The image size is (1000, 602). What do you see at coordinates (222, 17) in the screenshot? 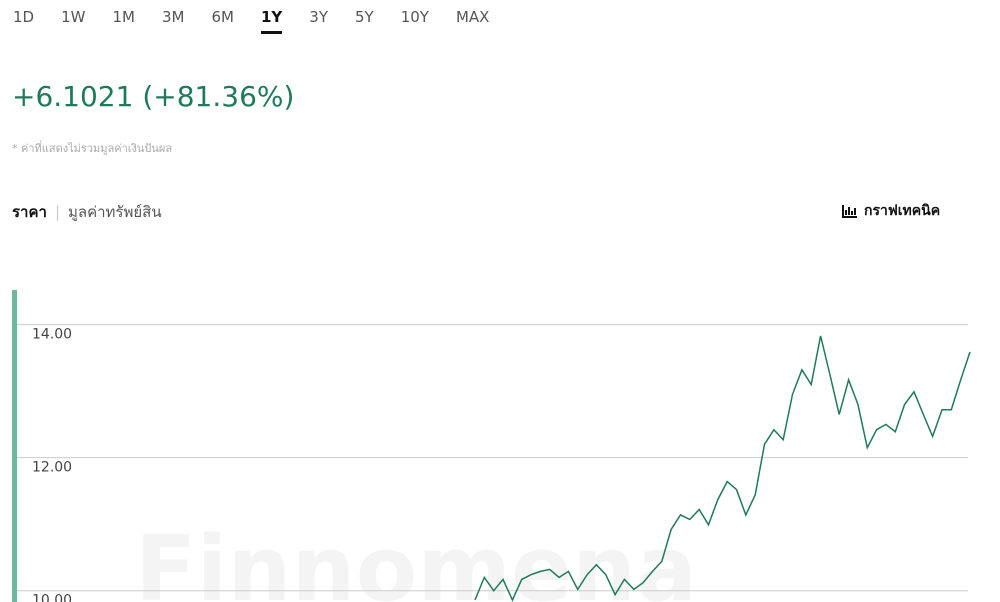
I see `range-tab: 6M` at bounding box center [222, 17].